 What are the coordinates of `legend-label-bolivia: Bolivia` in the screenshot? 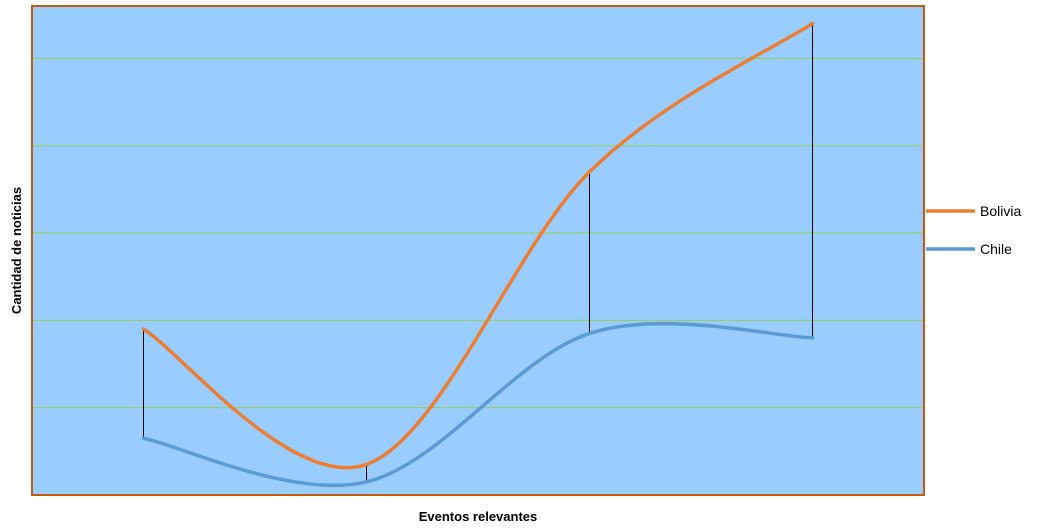 It's located at (1000, 211).